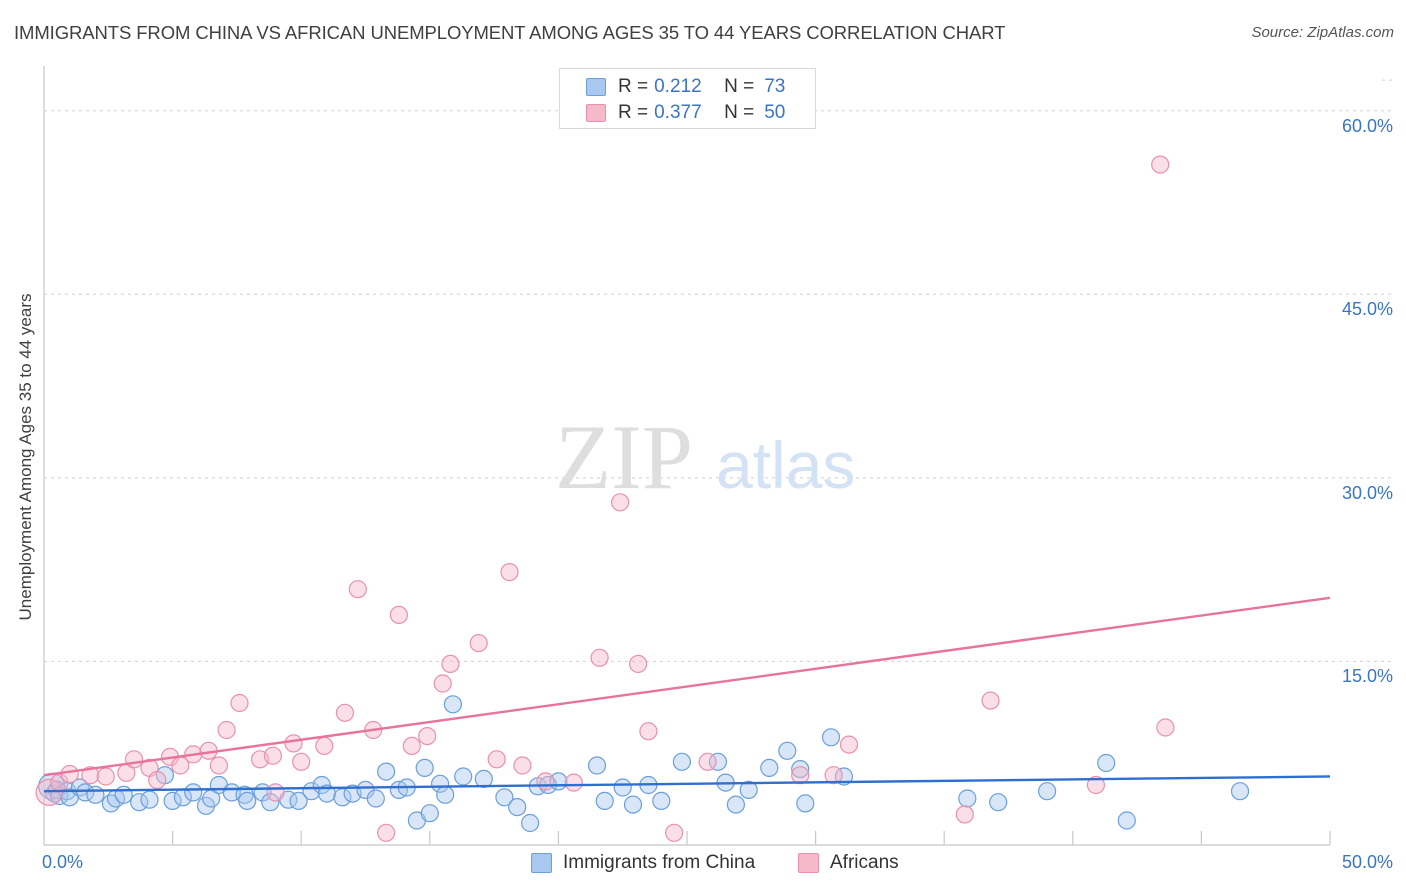  What do you see at coordinates (63, 862) in the screenshot?
I see `x-tick-label-min: 0.0%` at bounding box center [63, 862].